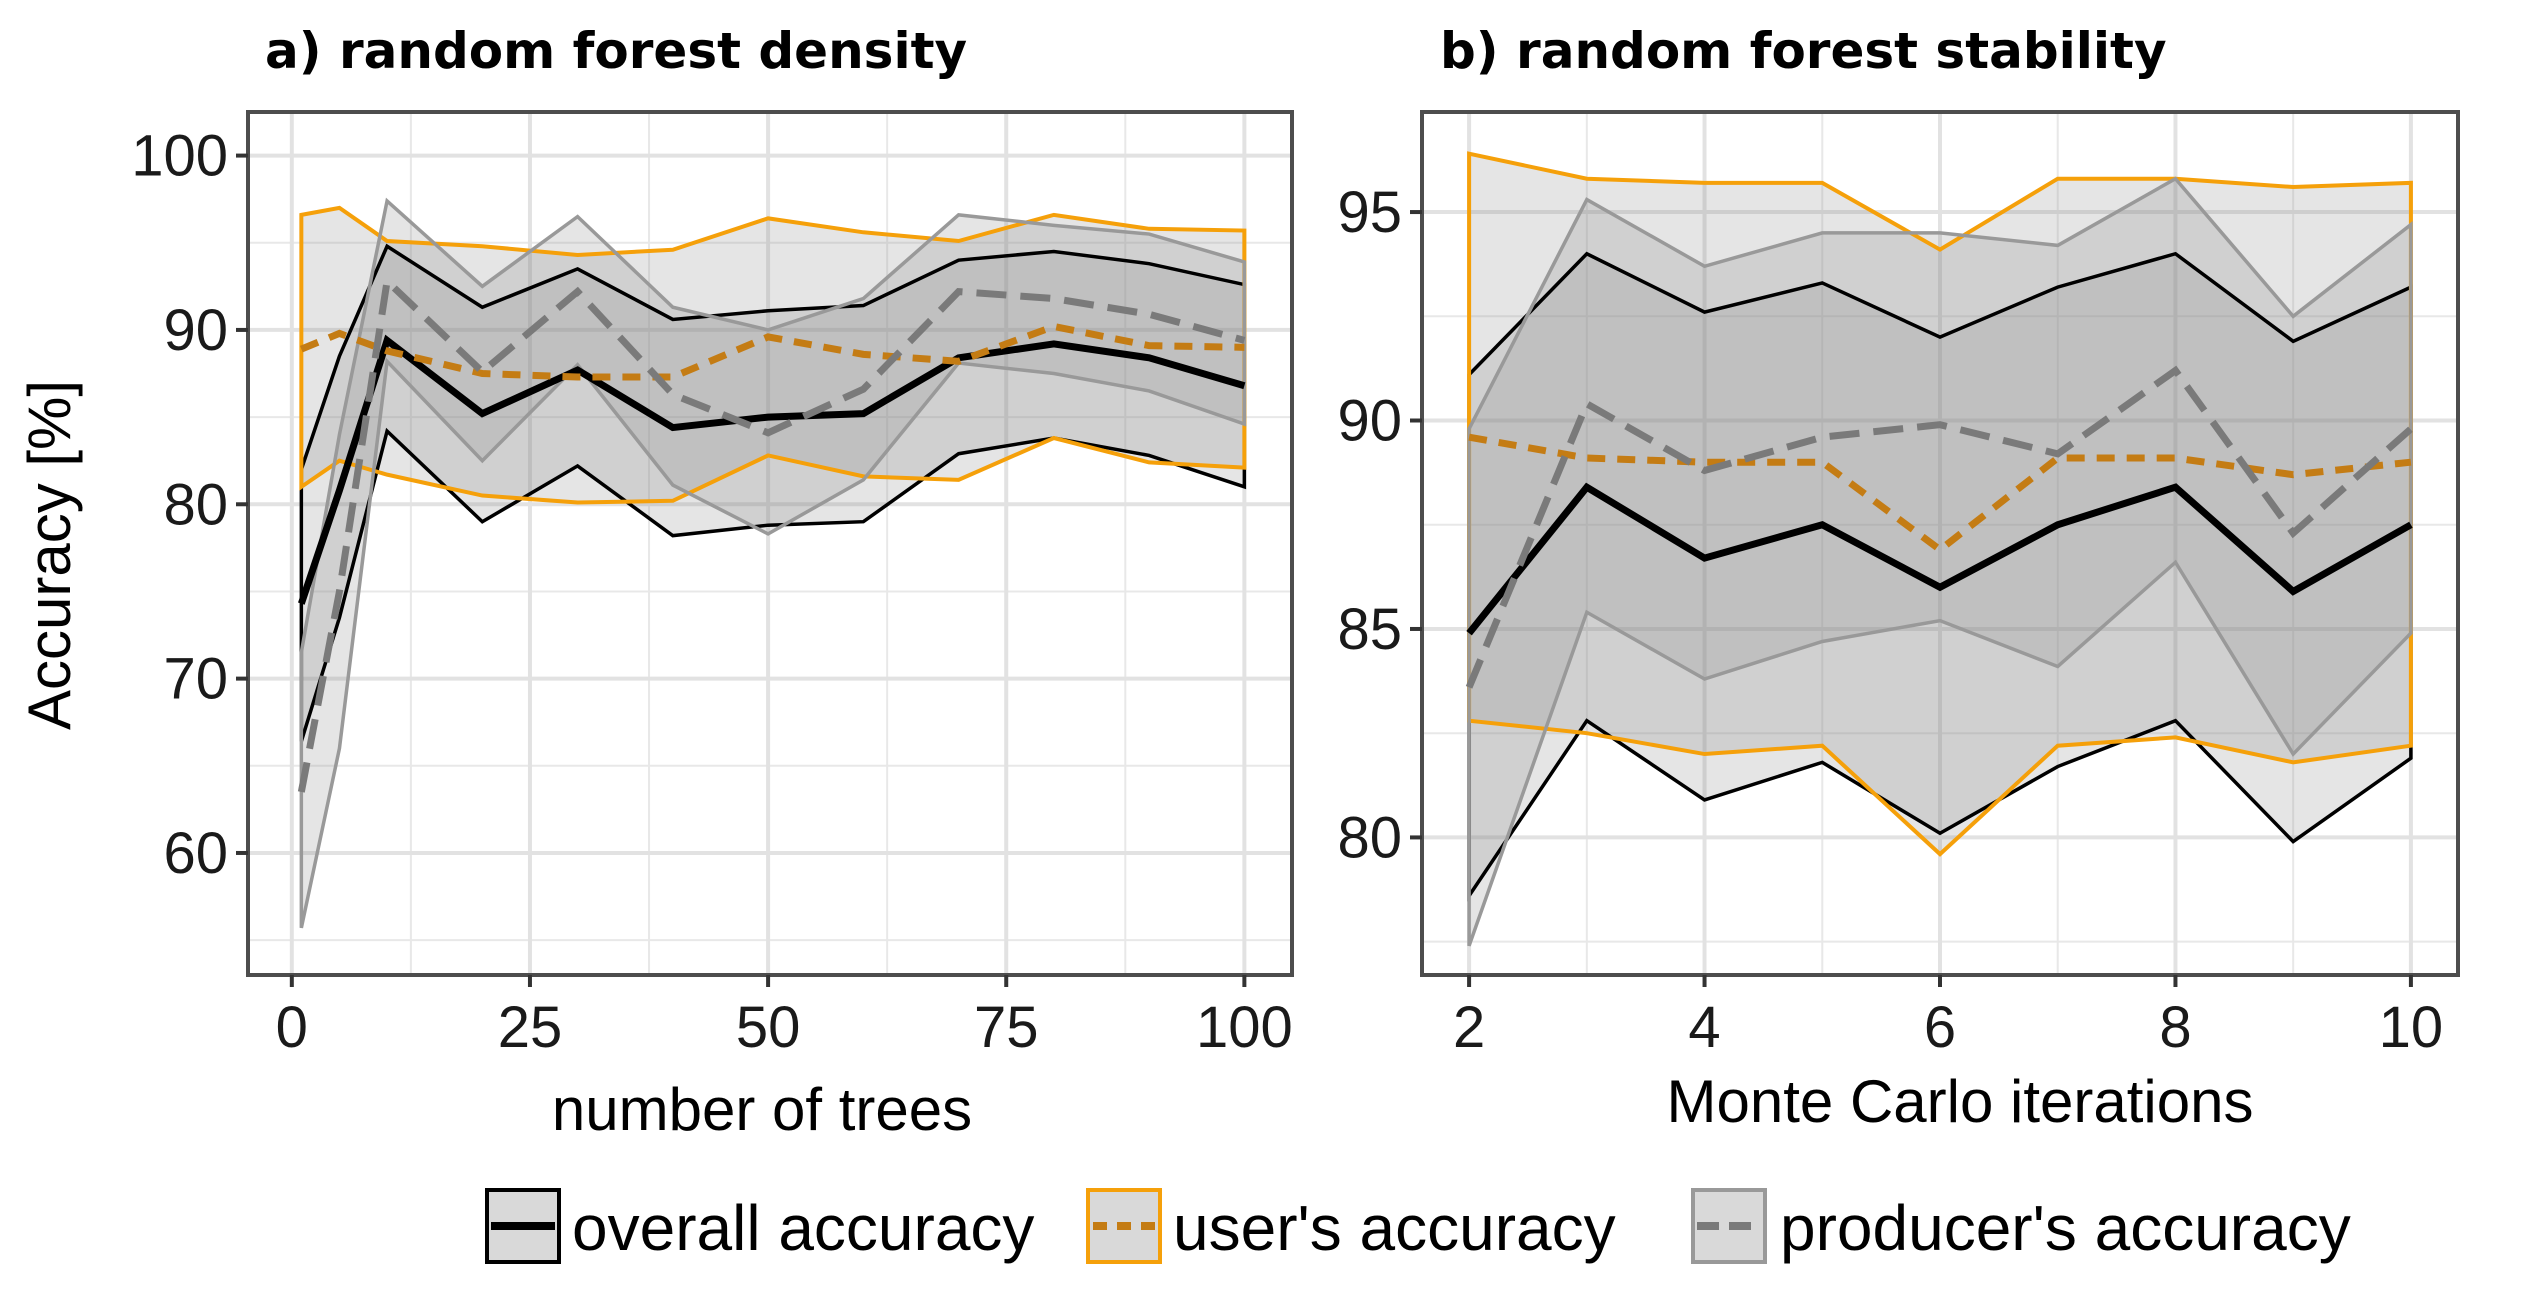 The image size is (2531, 1299). What do you see at coordinates (292, 1027) in the screenshot?
I see `x-tick-label: 0` at bounding box center [292, 1027].